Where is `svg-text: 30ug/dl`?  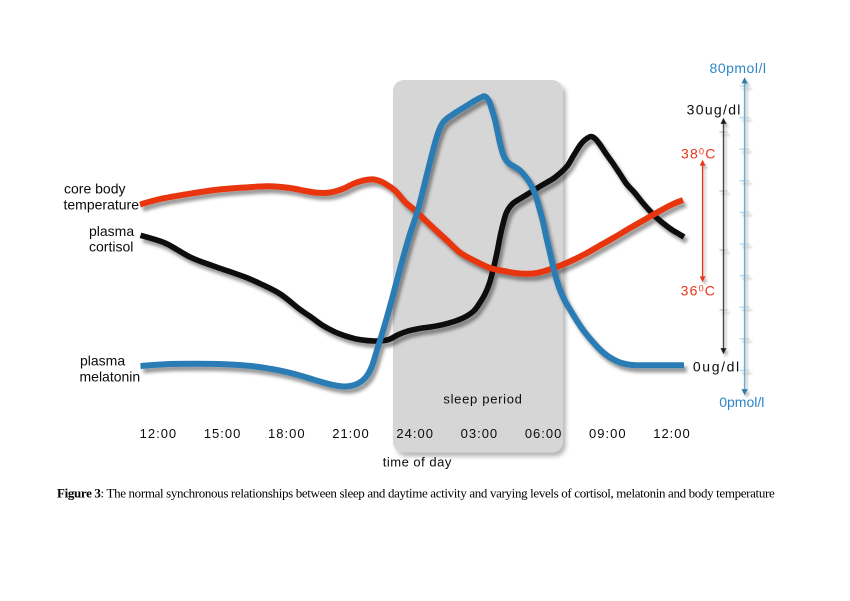
svg-text: 30ug/dl is located at coordinates (714, 110).